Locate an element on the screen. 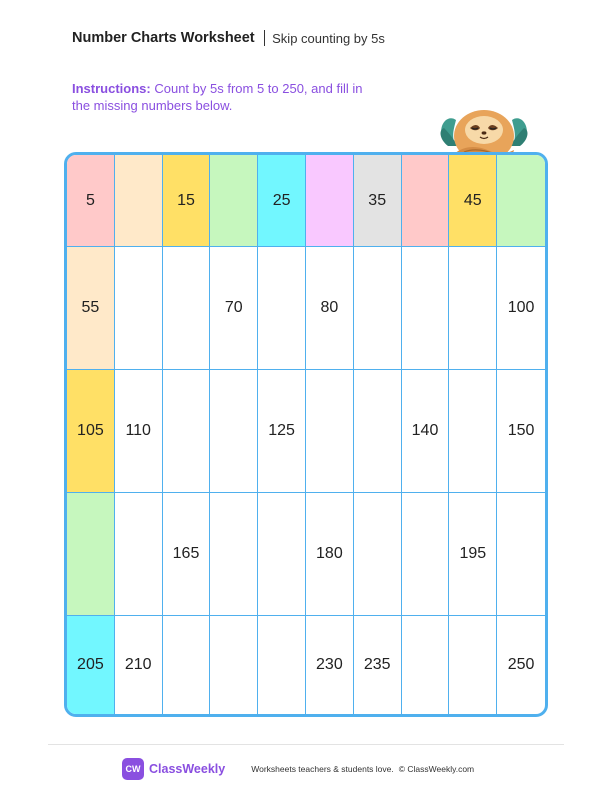 The width and height of the screenshot is (612, 792). chart-row: 105 110 125 140 150 is located at coordinates (306, 431).